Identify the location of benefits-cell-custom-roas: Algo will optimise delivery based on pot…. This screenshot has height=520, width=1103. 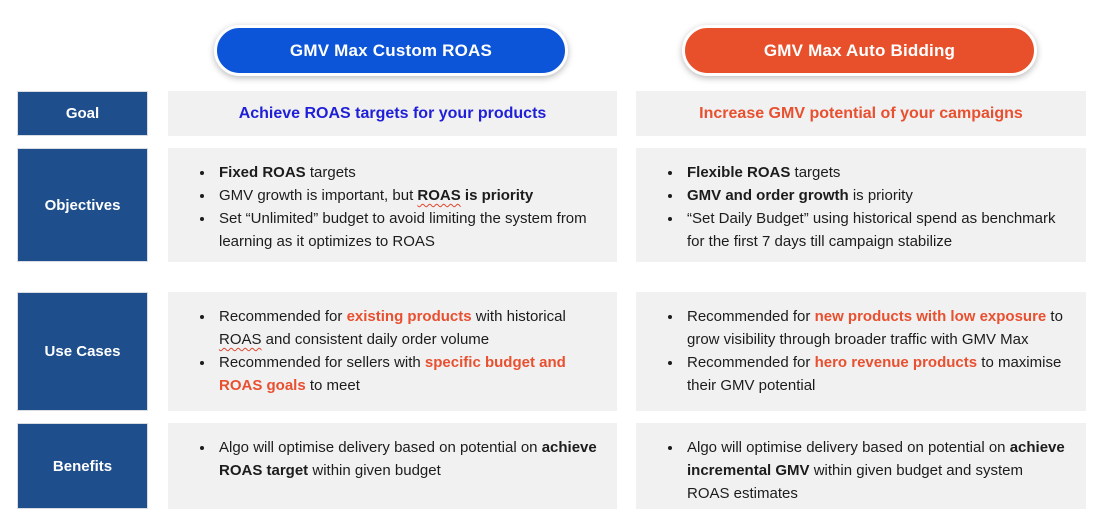
(392, 466).